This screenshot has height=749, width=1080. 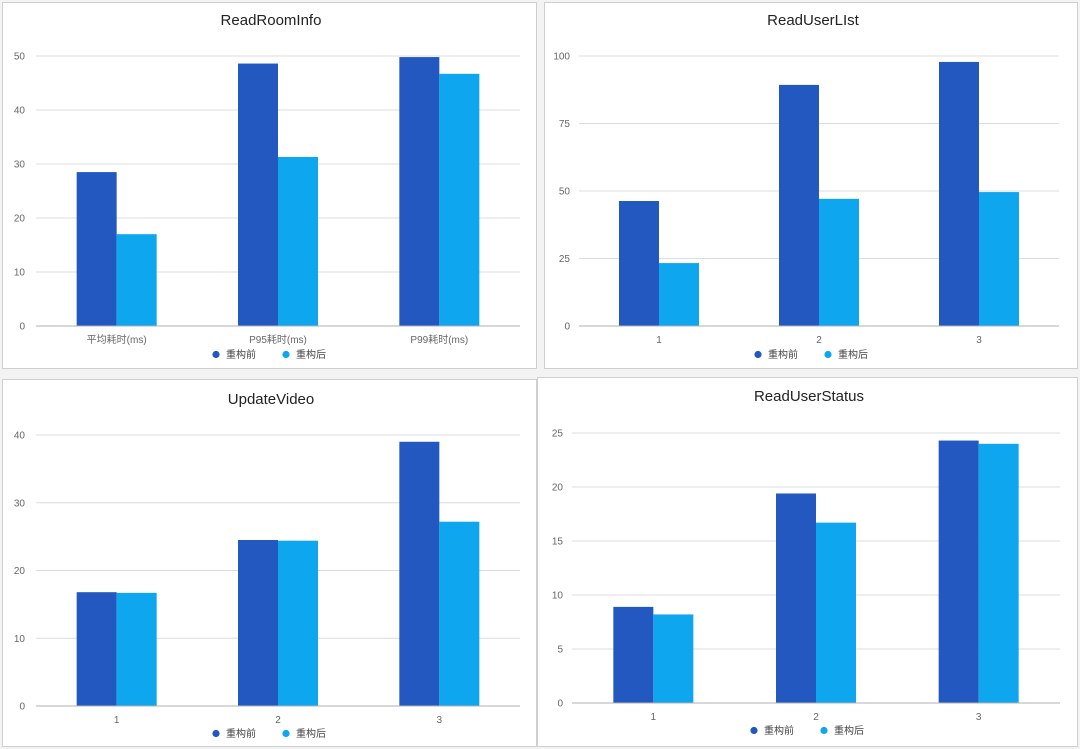 I want to click on y-tick-label: 5, so click(x=560, y=650).